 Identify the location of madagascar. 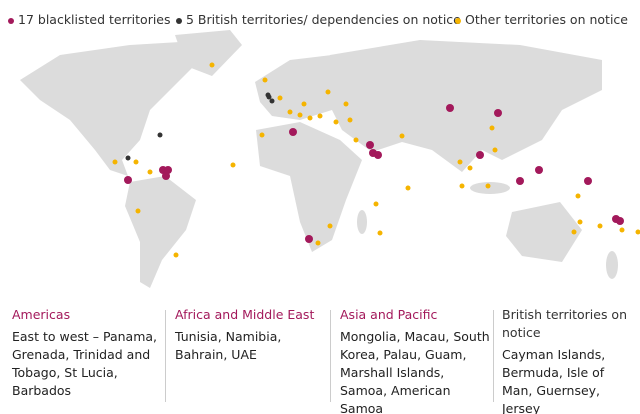
(362, 222).